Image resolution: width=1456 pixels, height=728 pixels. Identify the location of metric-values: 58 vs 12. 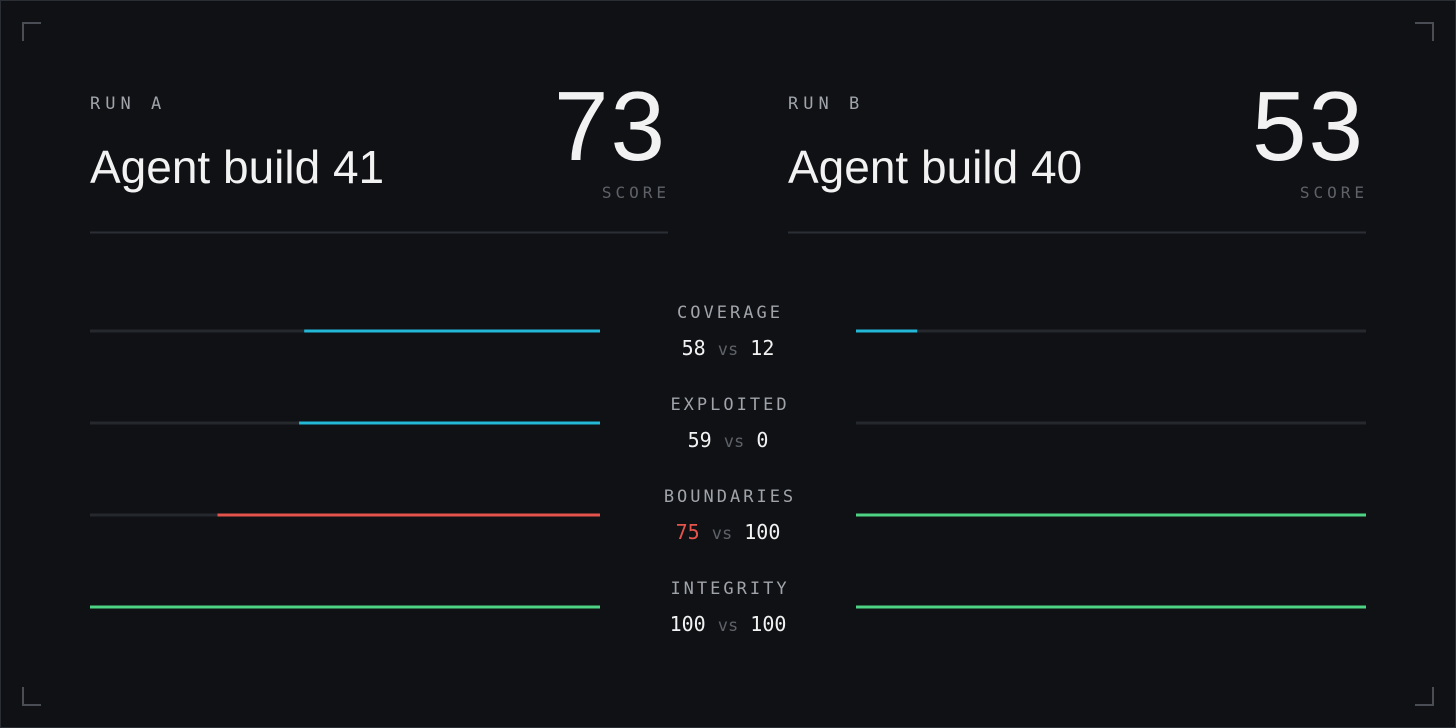
(728, 348).